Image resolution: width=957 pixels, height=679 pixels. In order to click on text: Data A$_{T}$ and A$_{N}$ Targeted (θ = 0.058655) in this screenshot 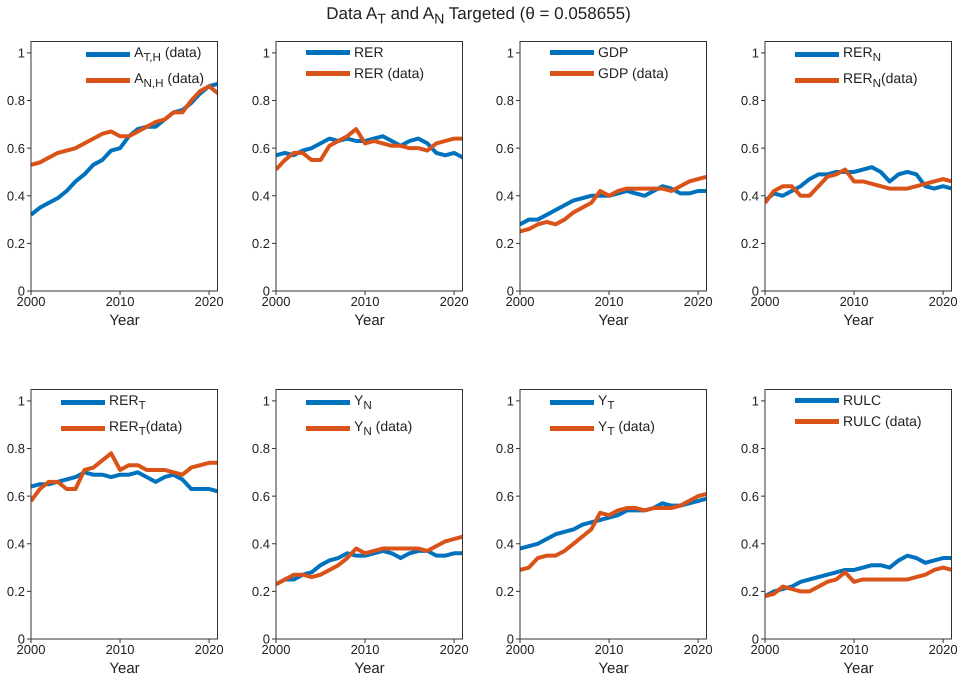, I will do `click(478, 16)`.